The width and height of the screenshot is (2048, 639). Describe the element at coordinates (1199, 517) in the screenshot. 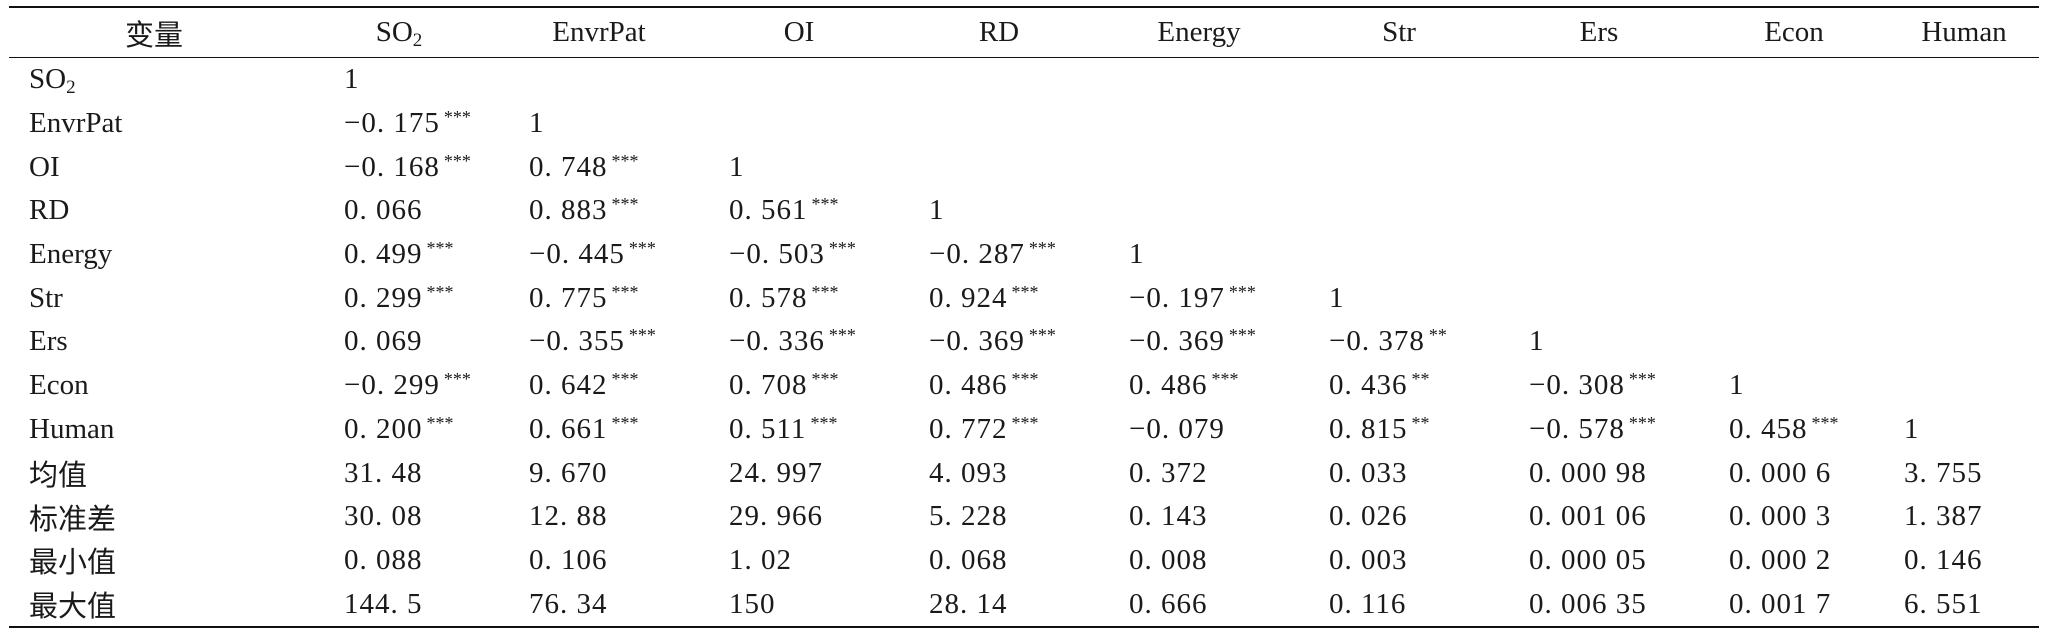

I see `table-cell: 0. 143` at that location.